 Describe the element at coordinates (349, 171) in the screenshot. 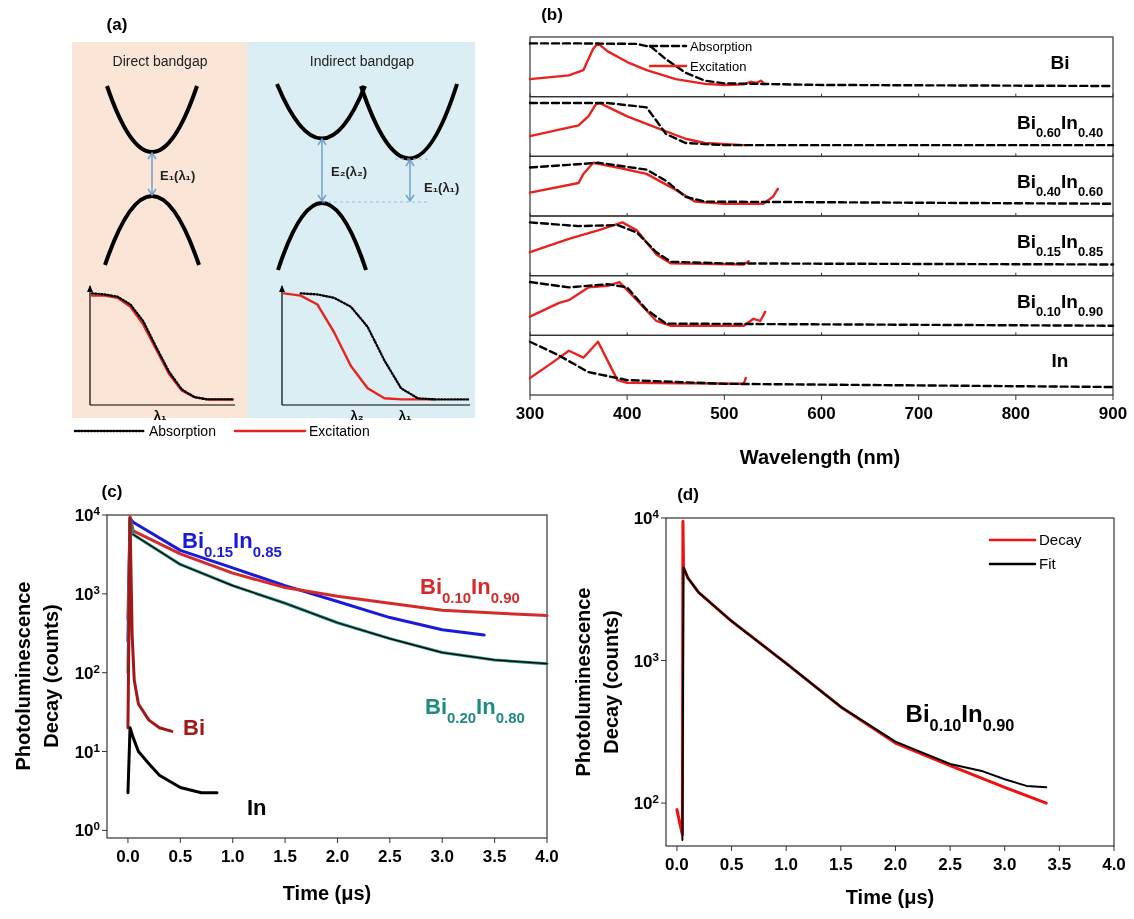

I see `text: E₂(λ₂)` at that location.